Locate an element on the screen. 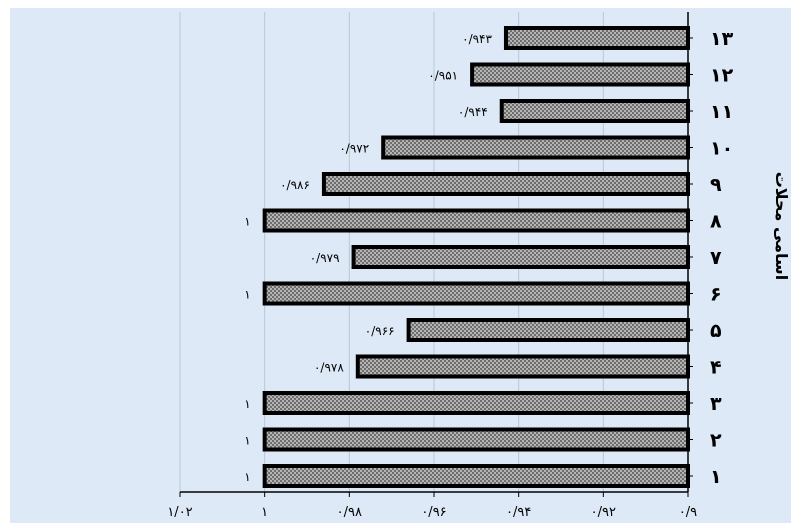  y-tick-label: ۵ is located at coordinates (716, 331).